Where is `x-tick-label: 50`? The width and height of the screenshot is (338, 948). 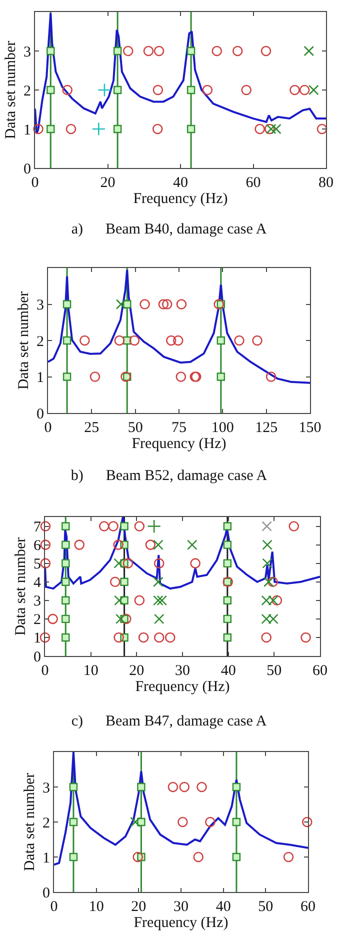
x-tick-label: 50 is located at coordinates (274, 671).